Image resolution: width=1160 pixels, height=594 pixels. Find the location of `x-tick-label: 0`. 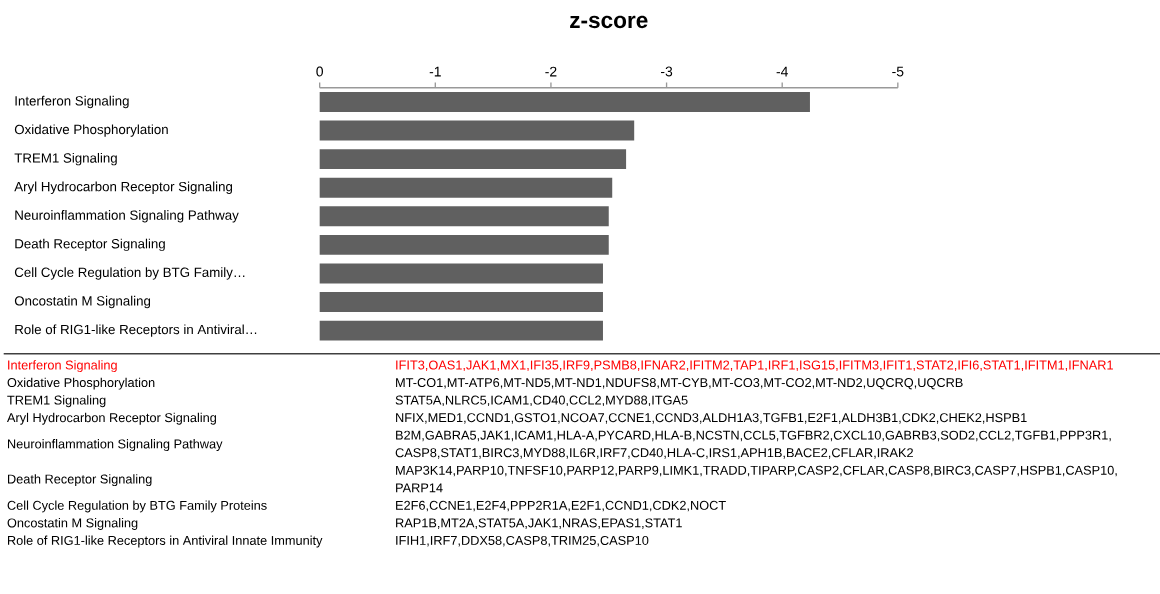

x-tick-label: 0 is located at coordinates (320, 71).